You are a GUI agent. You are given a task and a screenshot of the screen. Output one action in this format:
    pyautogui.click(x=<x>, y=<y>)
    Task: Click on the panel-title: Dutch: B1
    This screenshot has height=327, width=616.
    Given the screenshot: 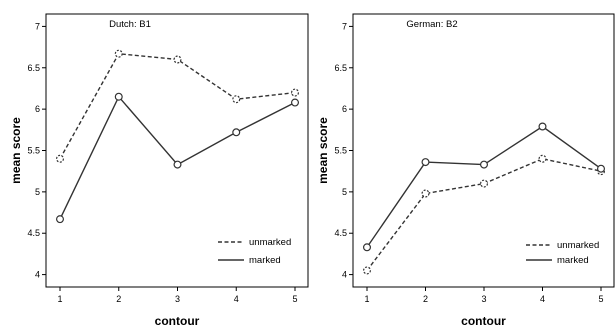 What is the action you would take?
    pyautogui.click(x=130, y=24)
    